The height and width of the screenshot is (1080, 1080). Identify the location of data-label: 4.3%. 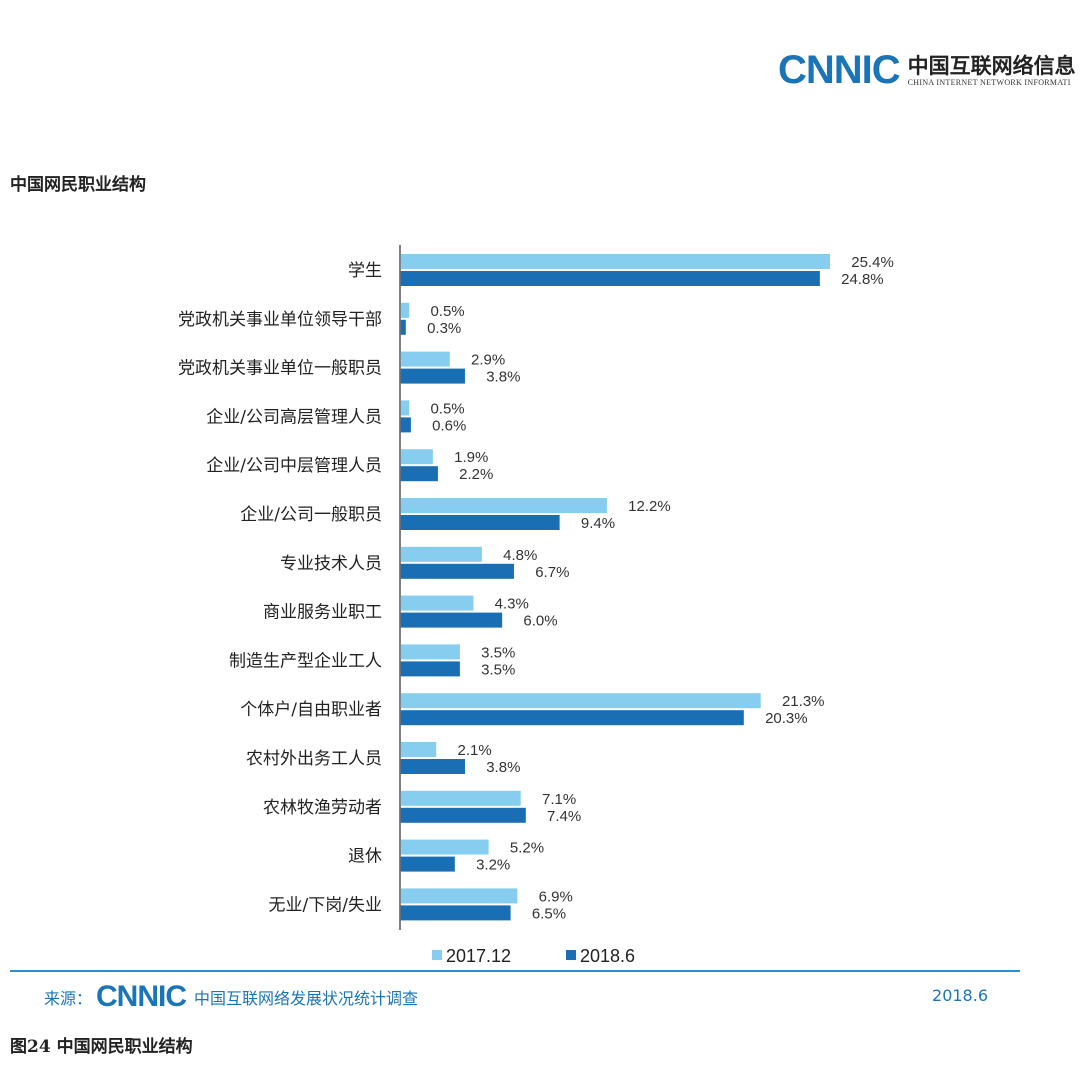
(512, 604).